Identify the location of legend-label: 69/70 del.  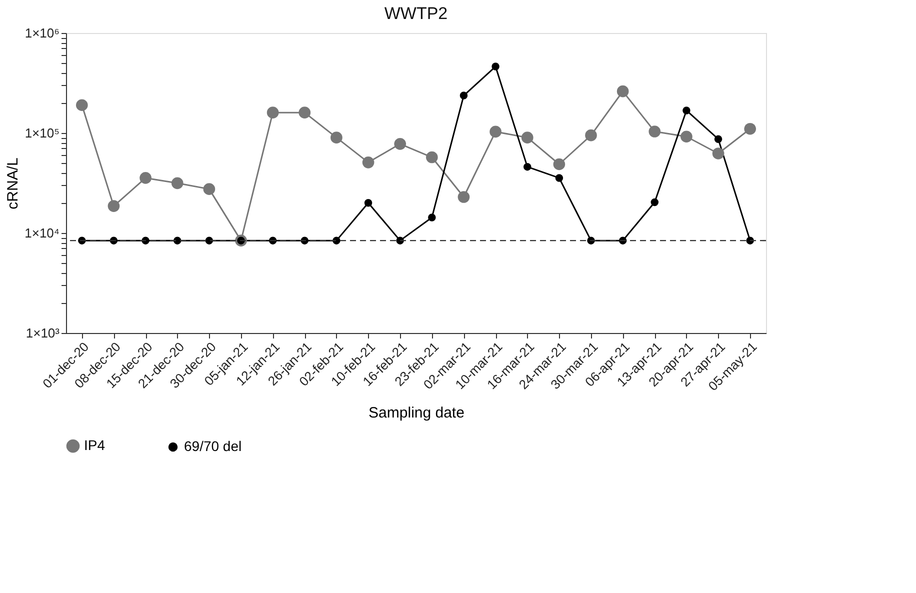
(213, 446).